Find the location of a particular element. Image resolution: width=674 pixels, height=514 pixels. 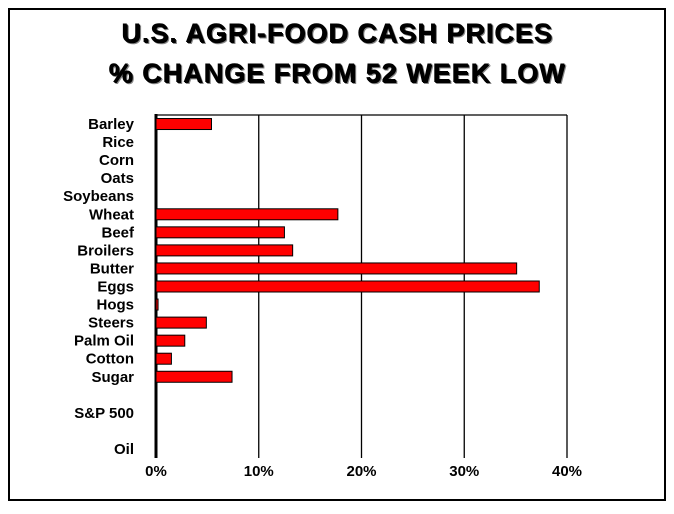

x-tick-label: 10% is located at coordinates (259, 471).